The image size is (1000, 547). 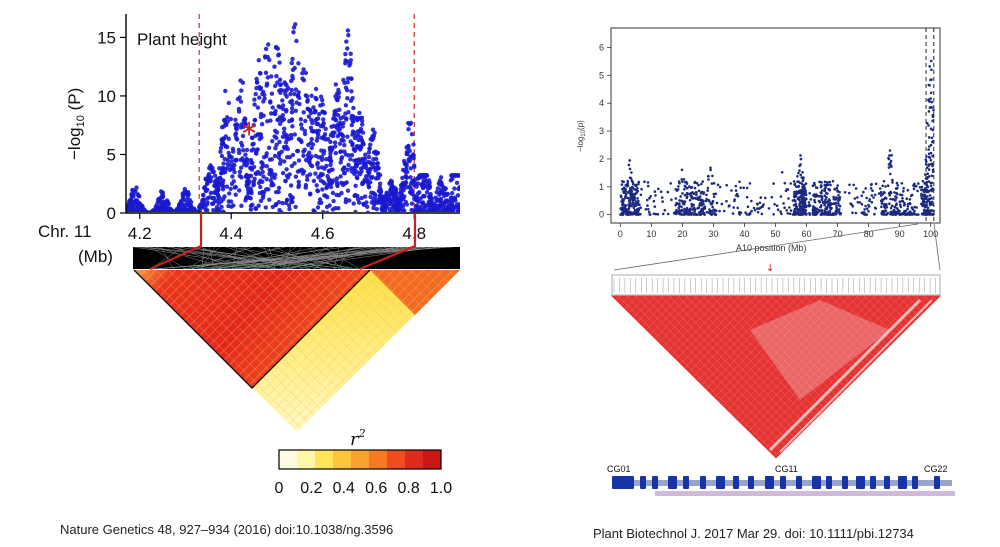 I want to click on left-x-unit-label: (Mb), so click(x=95, y=256).